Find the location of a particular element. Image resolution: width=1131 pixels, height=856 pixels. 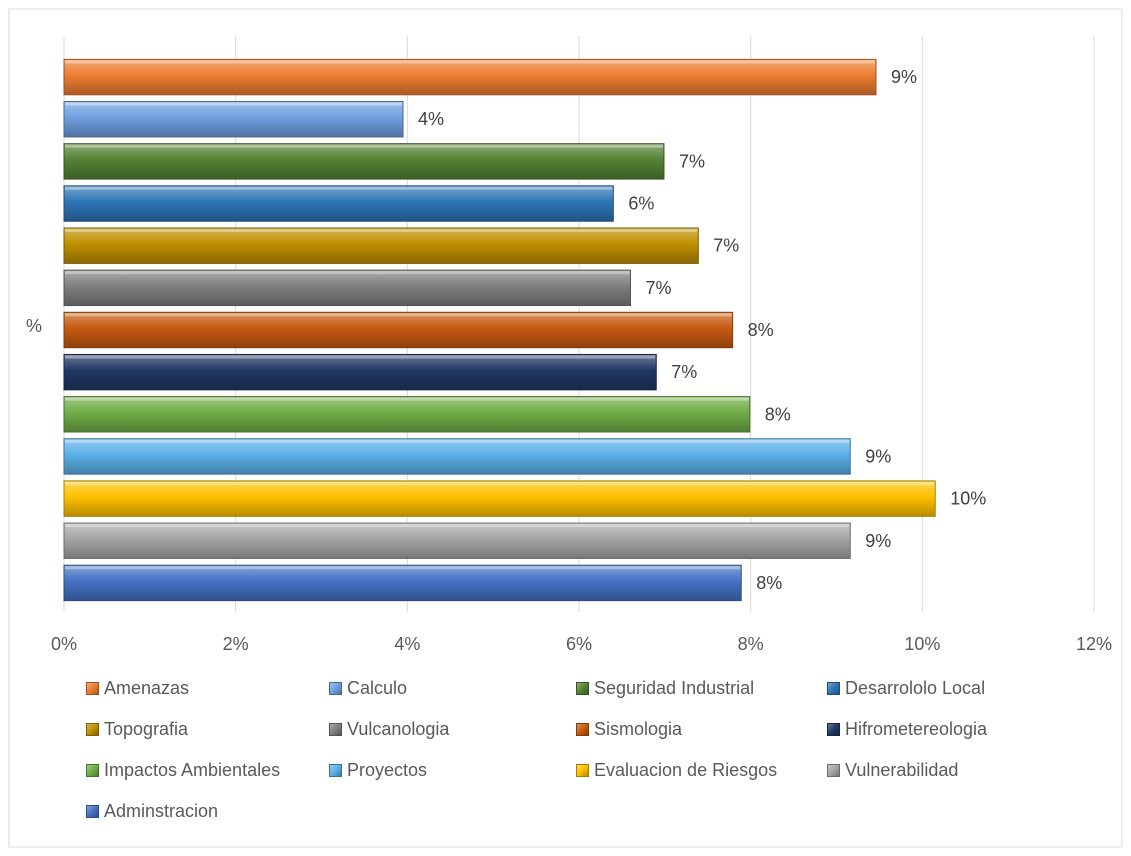

legend-item: Calculo is located at coordinates (368, 688).